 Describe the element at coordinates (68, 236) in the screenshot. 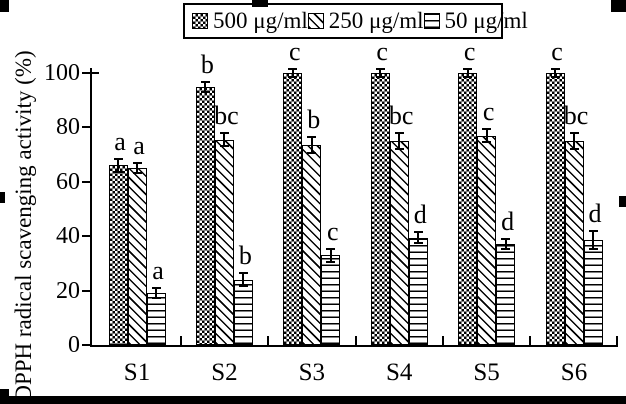

I see `y-tick-label: 40` at that location.